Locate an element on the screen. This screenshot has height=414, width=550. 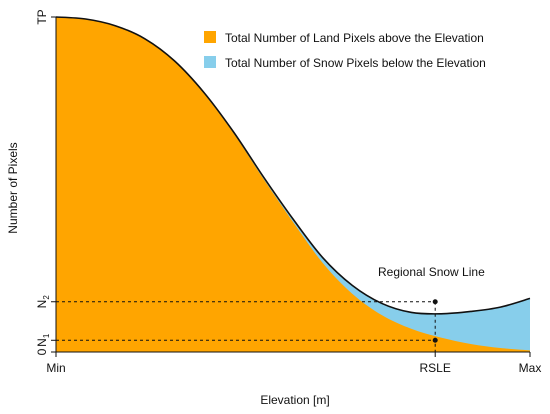
n2-letter: N is located at coordinates (42, 304).